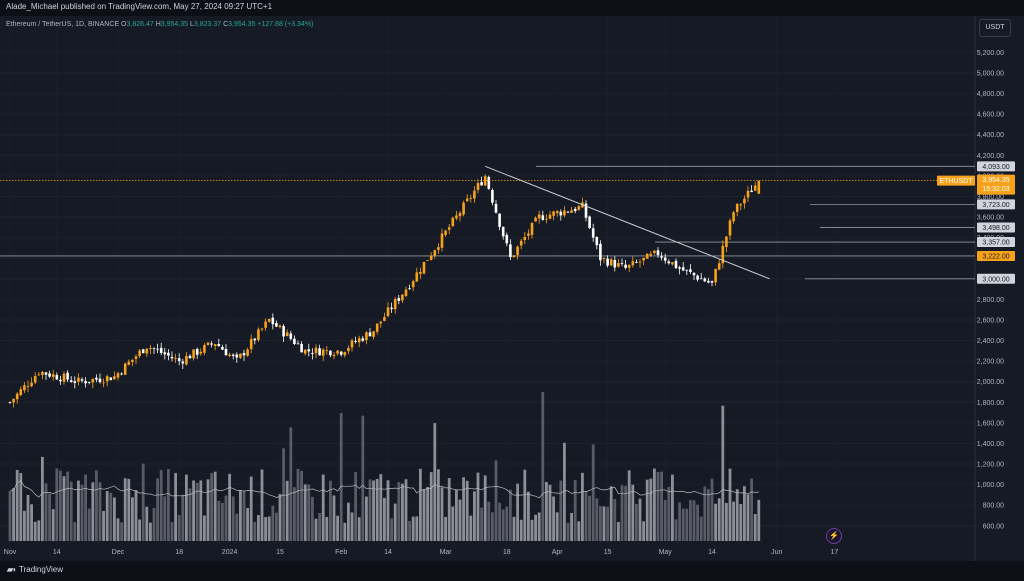 Image resolution: width=1024 pixels, height=581 pixels. Describe the element at coordinates (558, 552) in the screenshot. I see `x-tick-label: Apr` at that location.